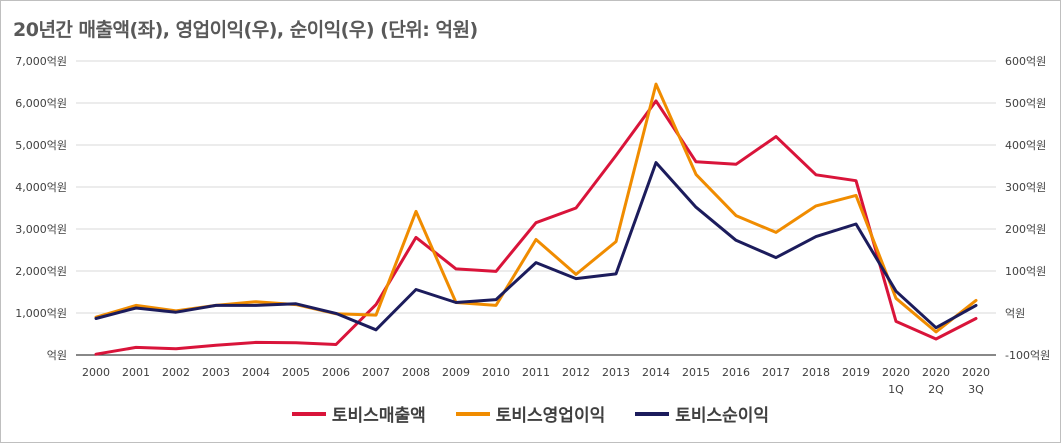 Image resolution: width=1061 pixels, height=443 pixels. I want to click on x-axis-tick-label: 2012, so click(576, 372).